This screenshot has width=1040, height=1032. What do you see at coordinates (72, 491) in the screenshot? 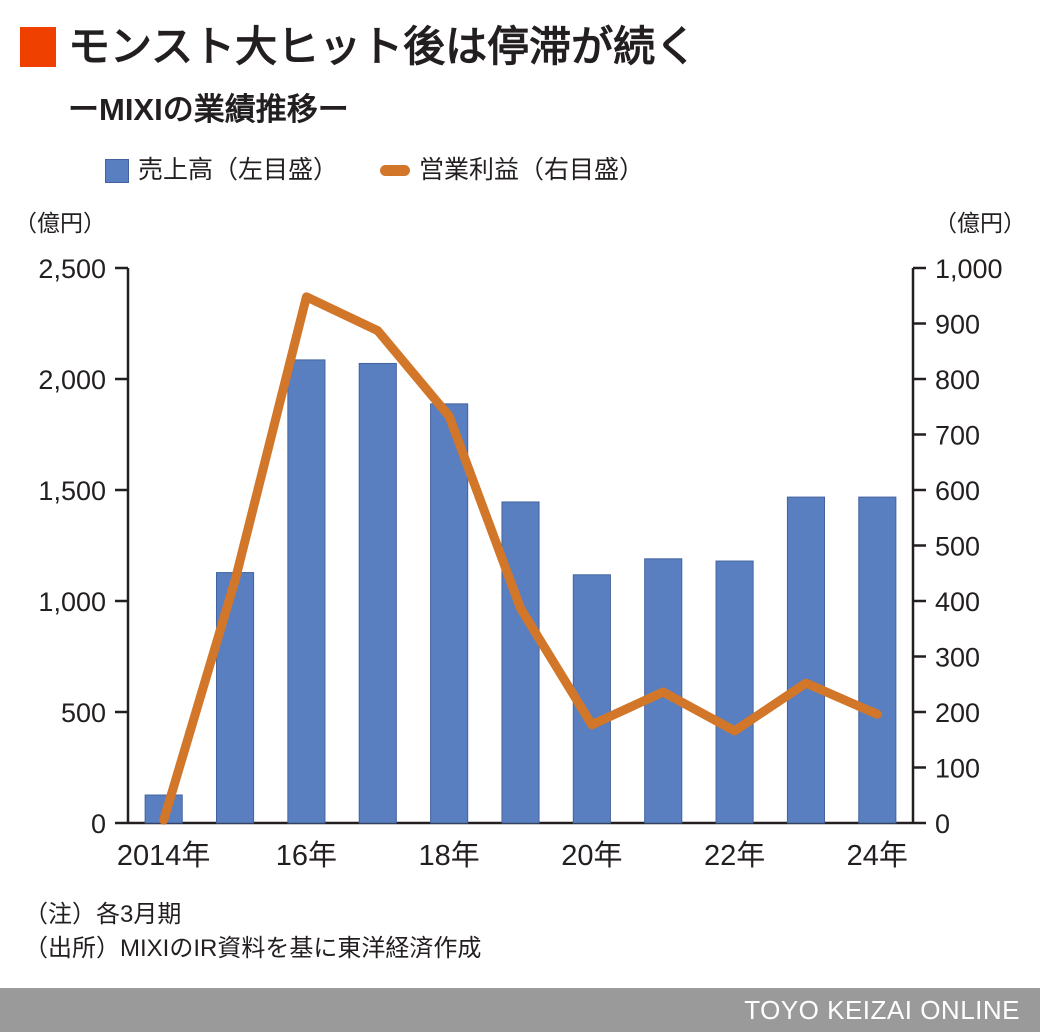
I see `left-axis-tick-label: 1,500` at bounding box center [72, 491].